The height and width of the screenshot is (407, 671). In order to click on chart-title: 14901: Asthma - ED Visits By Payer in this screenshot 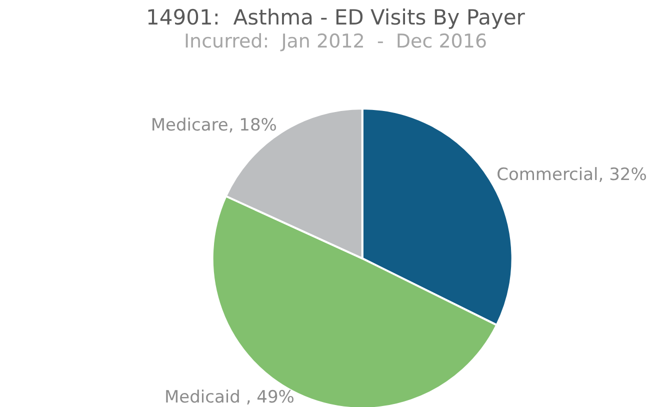, I will do `click(336, 18)`.